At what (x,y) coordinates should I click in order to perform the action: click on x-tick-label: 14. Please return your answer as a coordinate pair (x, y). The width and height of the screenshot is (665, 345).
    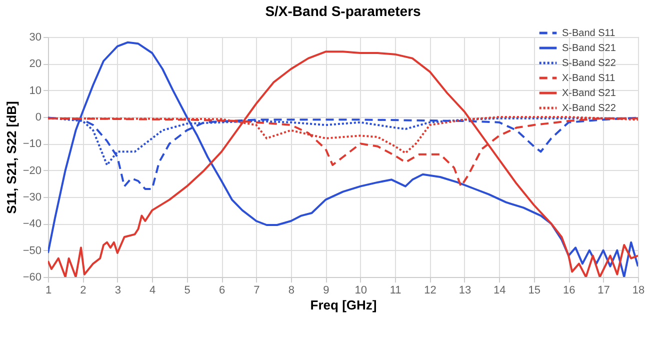
    Looking at the image, I should click on (500, 290).